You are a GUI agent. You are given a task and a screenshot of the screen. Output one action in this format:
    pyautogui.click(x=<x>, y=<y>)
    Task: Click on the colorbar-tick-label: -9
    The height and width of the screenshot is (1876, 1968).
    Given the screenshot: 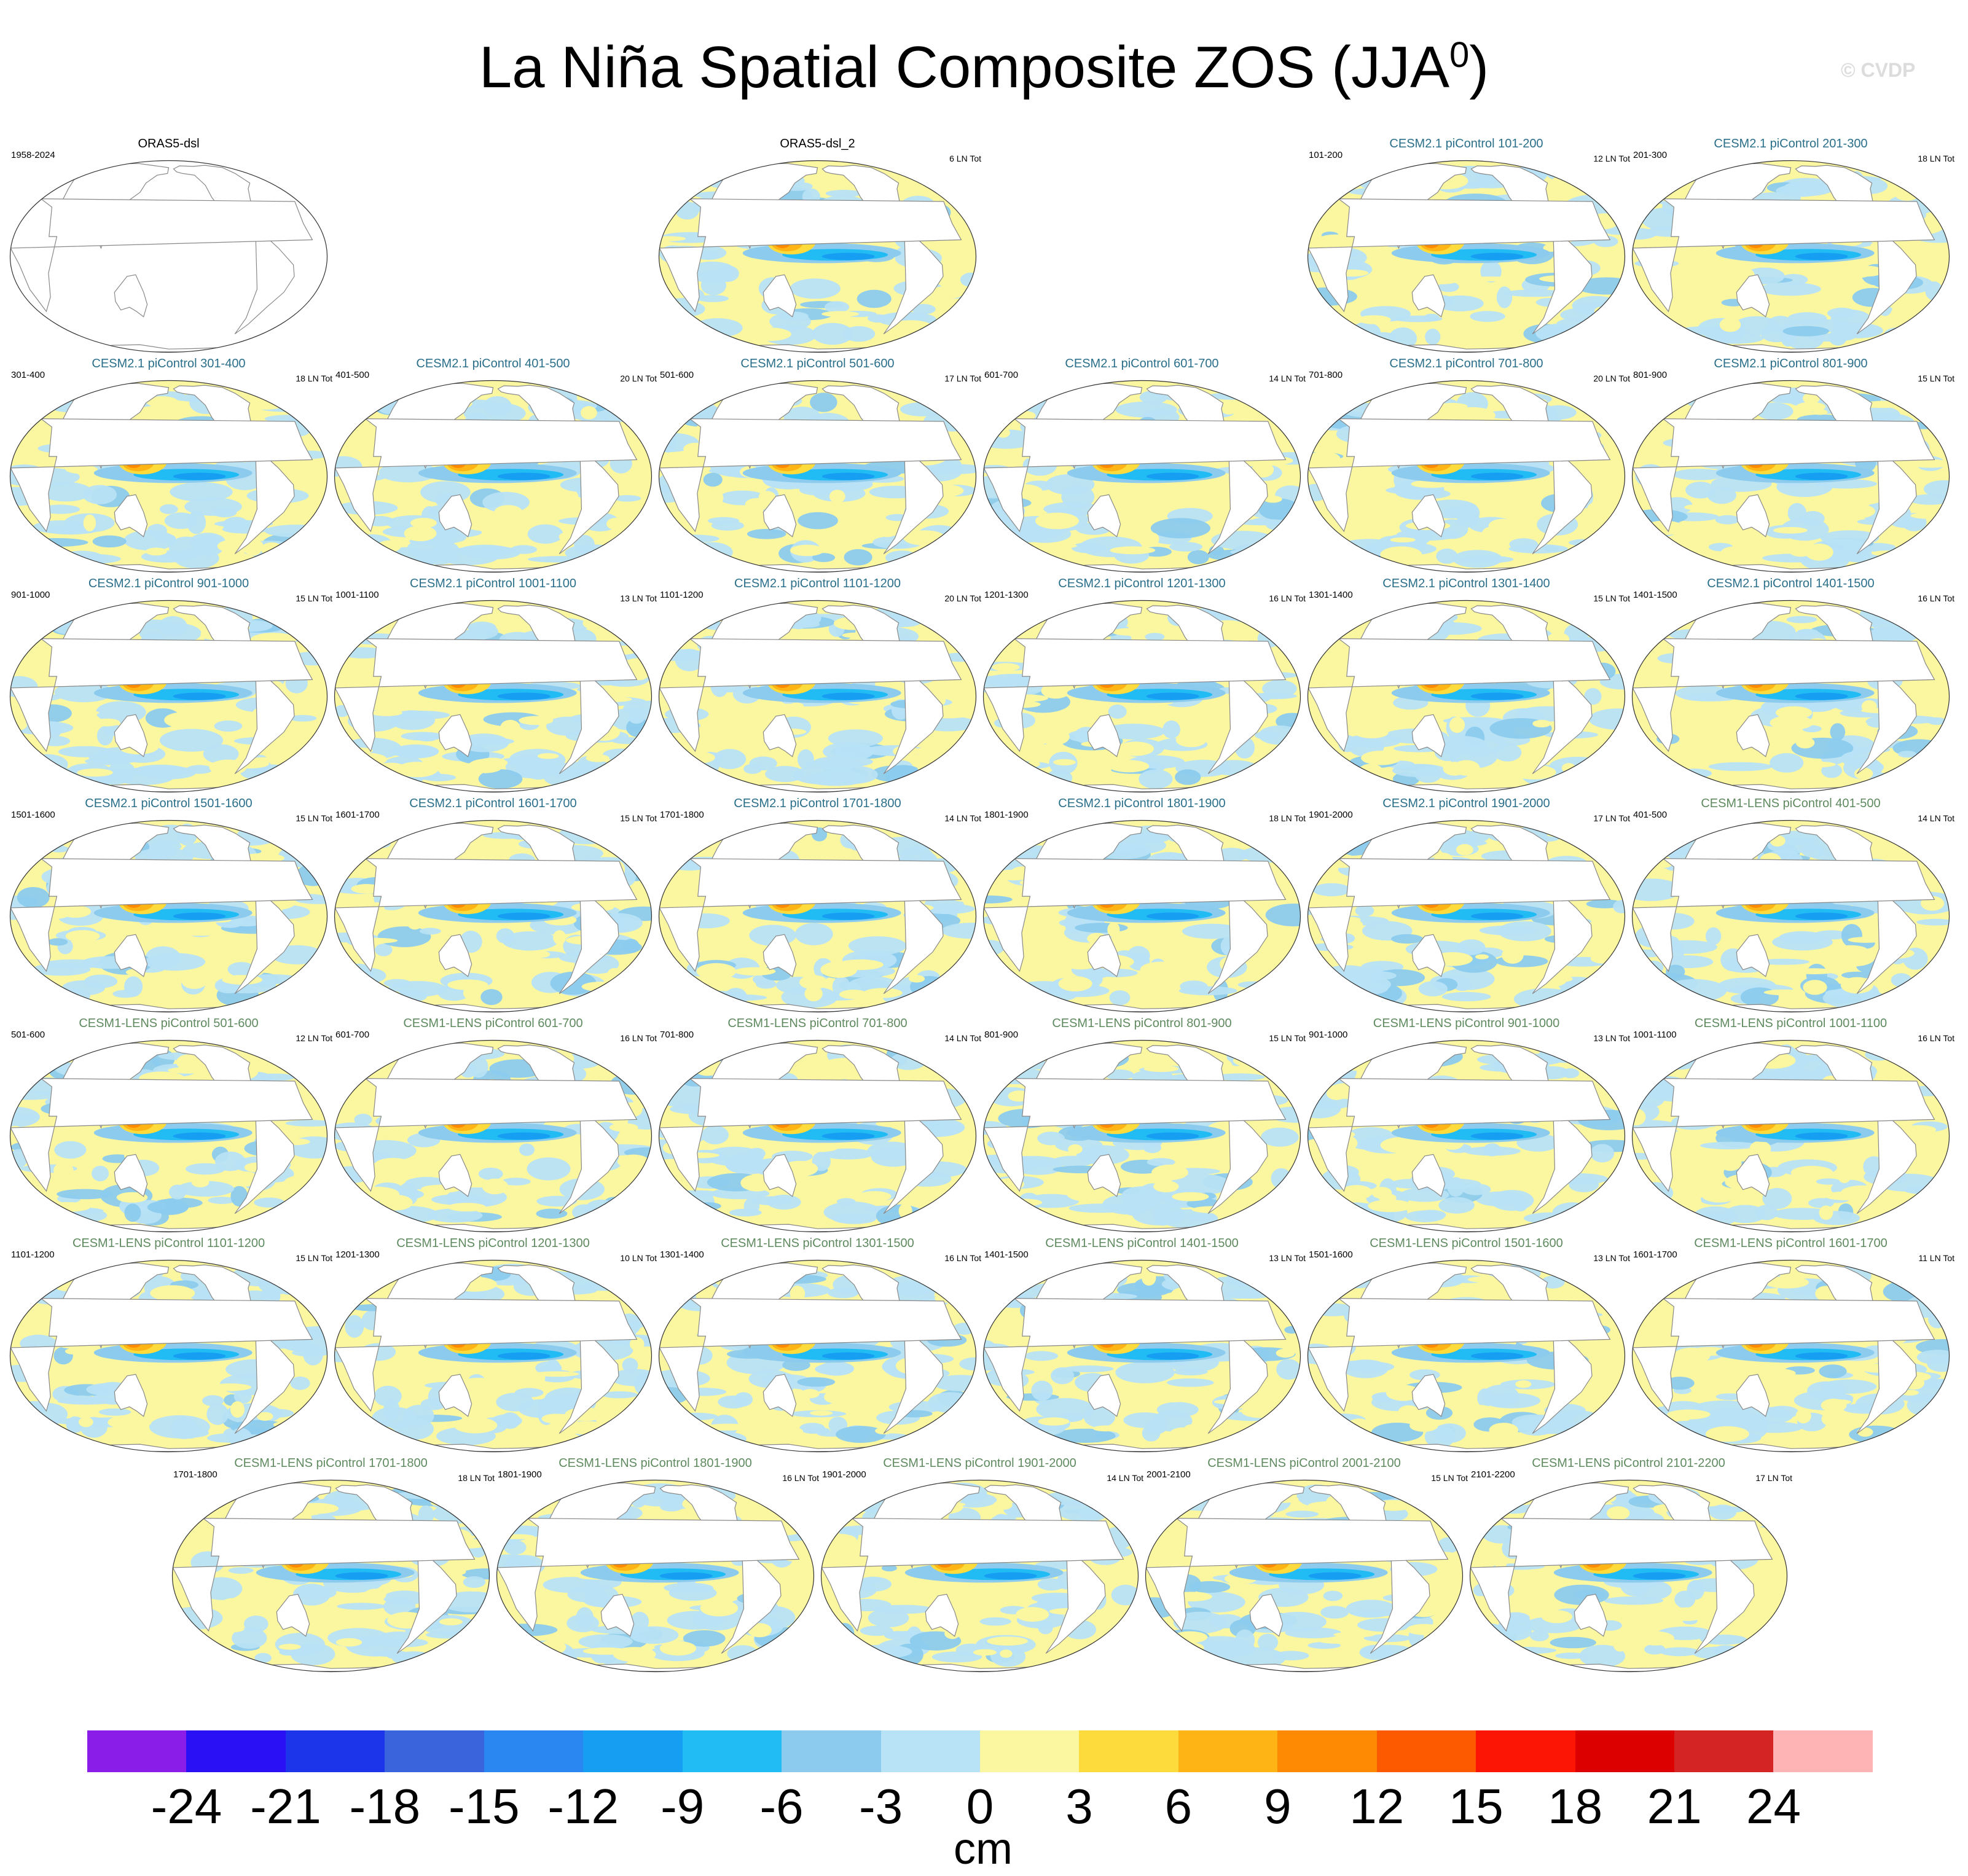 What is the action you would take?
    pyautogui.click(x=683, y=1806)
    